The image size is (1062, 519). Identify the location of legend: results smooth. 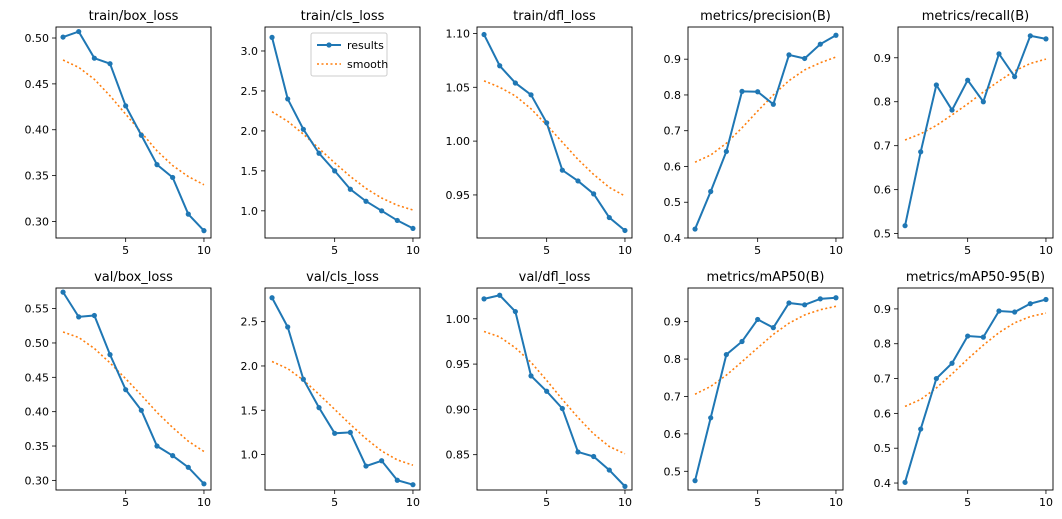
(349, 54).